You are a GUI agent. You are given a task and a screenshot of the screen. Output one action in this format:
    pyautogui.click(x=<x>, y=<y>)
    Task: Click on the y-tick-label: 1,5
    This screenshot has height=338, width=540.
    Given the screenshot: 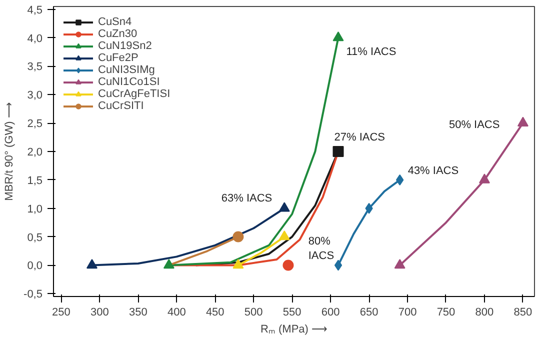 What is the action you would take?
    pyautogui.click(x=35, y=180)
    